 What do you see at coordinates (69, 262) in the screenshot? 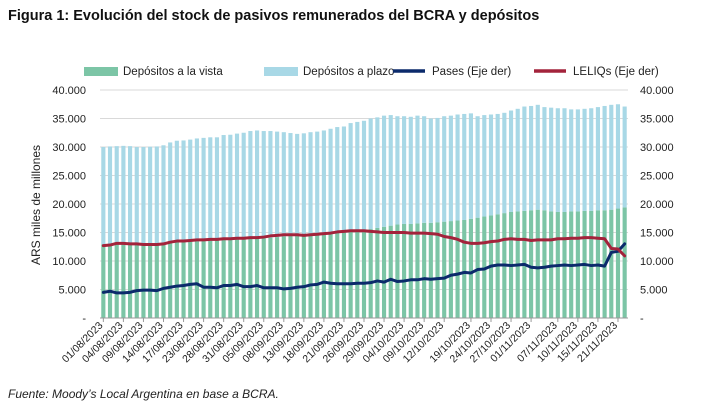
I see `y-tick-label: 10.000` at bounding box center [69, 262].